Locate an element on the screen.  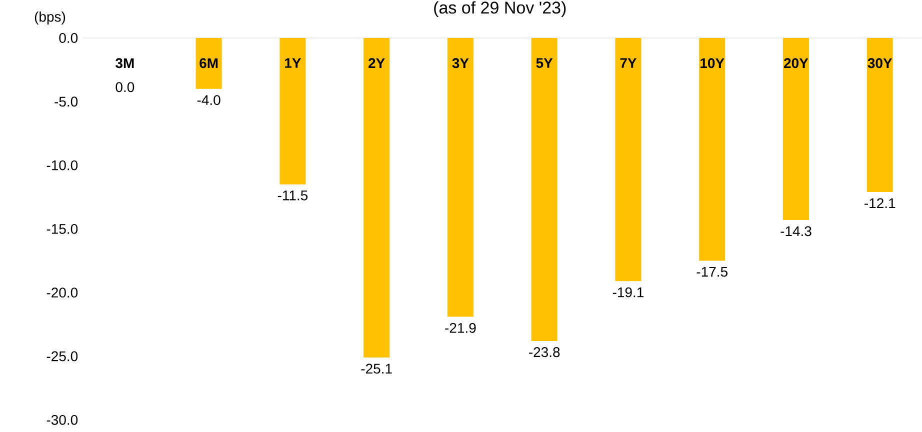
y-tick-label: -5.0 is located at coordinates (66, 101).